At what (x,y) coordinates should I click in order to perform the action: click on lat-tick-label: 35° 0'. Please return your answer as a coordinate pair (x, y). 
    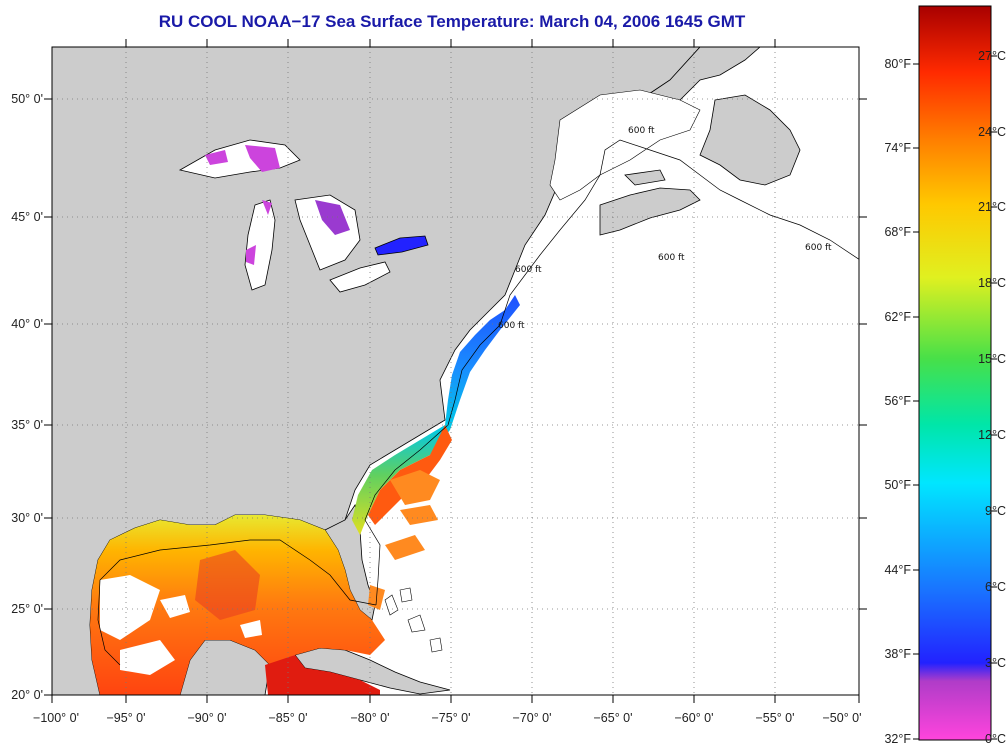
    Looking at the image, I should click on (27, 425).